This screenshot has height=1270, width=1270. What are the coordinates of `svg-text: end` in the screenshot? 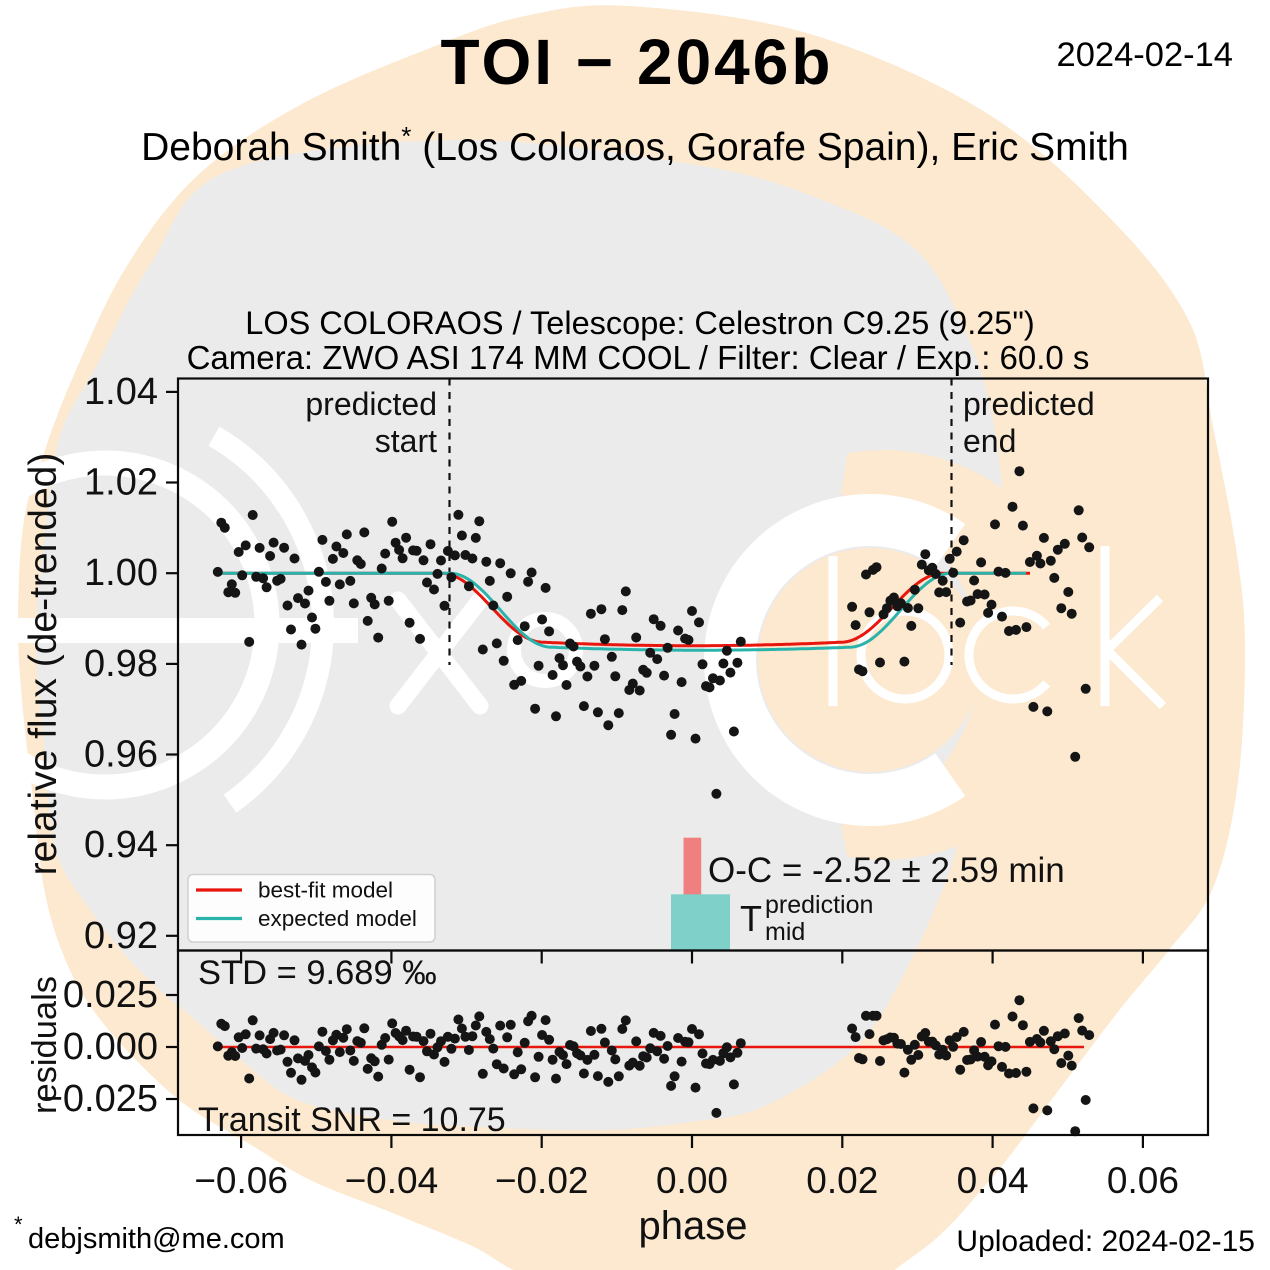 It's located at (989, 441).